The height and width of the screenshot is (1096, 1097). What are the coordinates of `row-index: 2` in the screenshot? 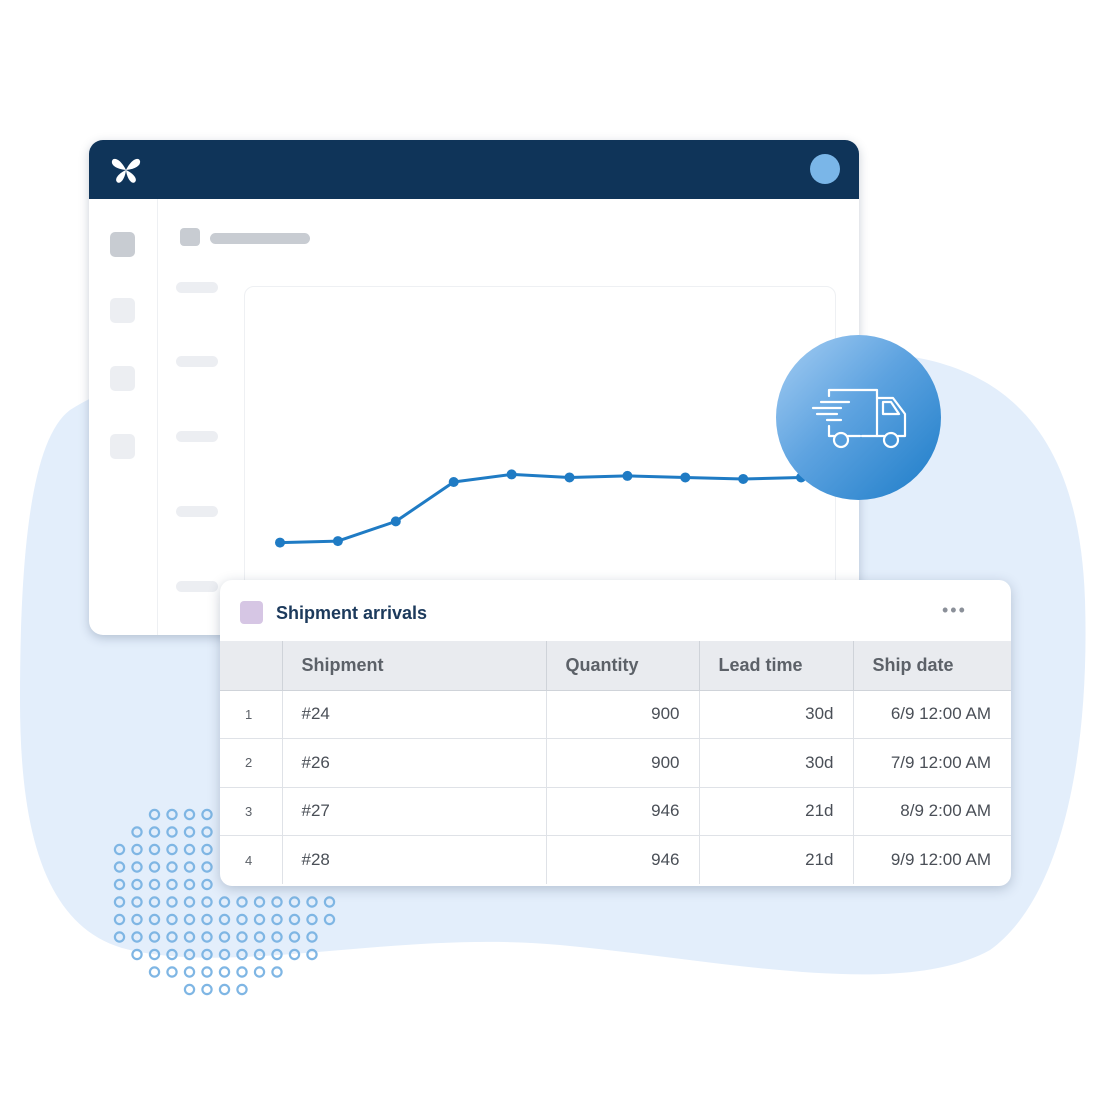 It's located at (251, 763).